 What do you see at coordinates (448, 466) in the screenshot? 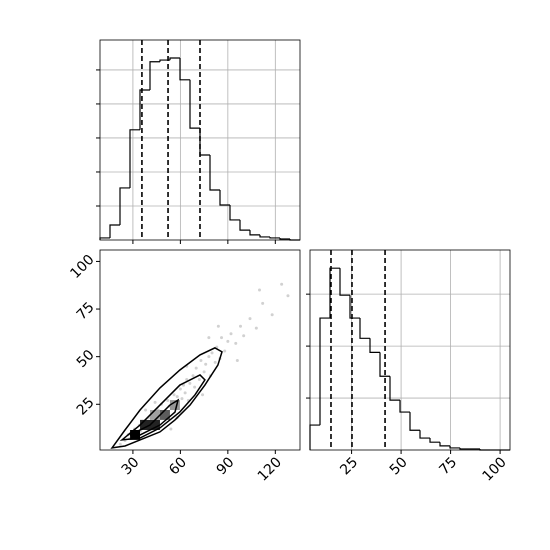
I see `x-tick-label: 75` at bounding box center [448, 466].